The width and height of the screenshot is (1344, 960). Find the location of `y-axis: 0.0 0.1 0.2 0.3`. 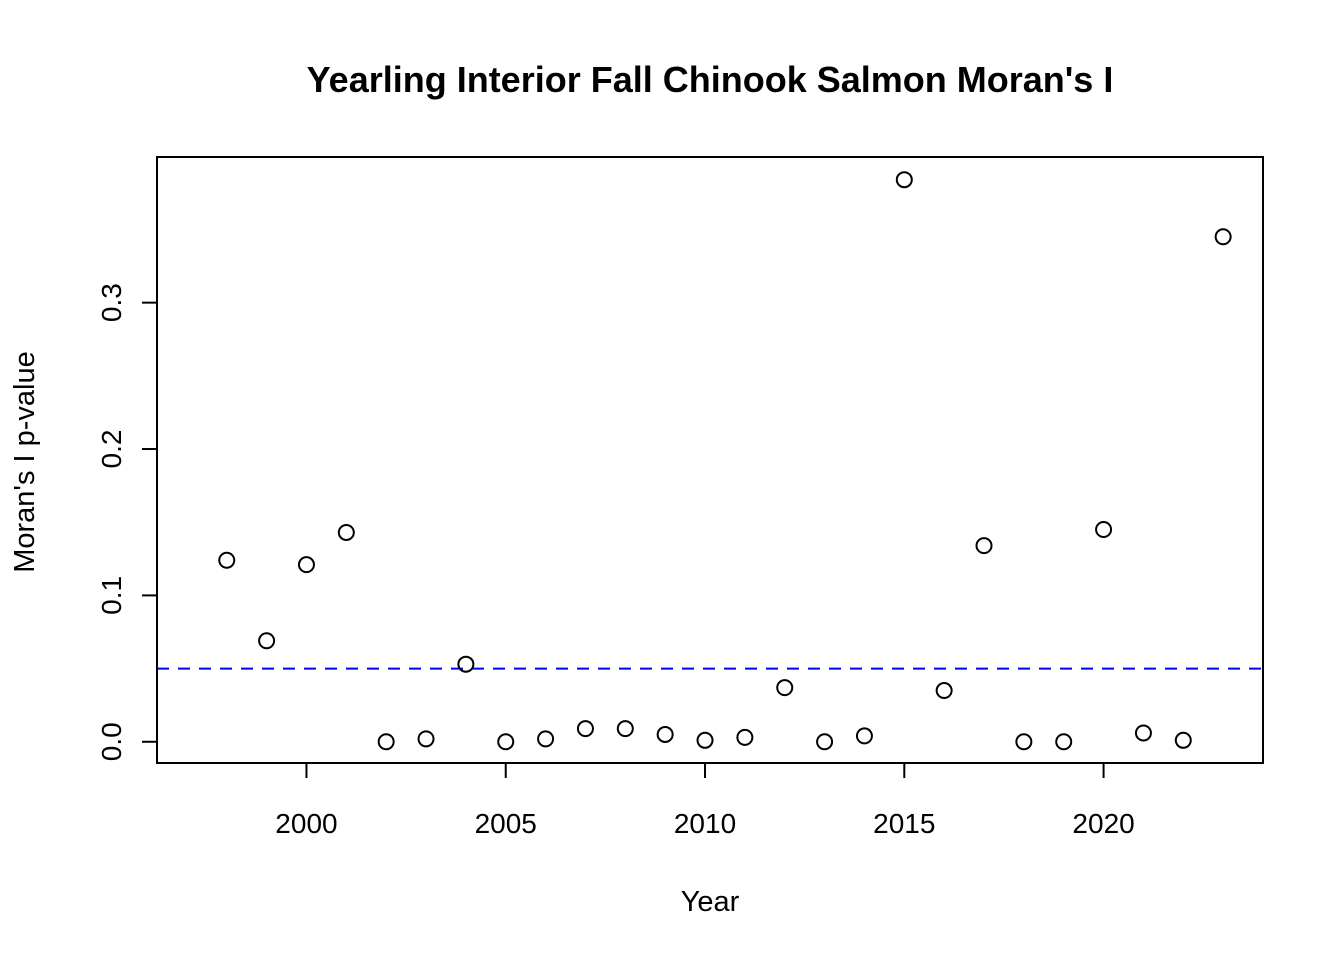

y-axis: 0.0 0.1 0.2 0.3 is located at coordinates (127, 522).